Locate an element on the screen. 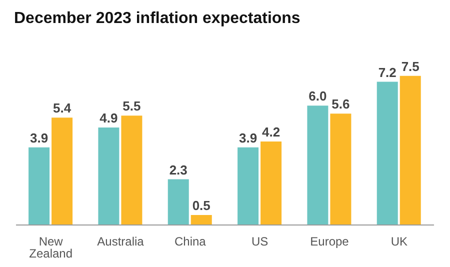 This screenshot has width=450, height=267. data-label: 5.4 is located at coordinates (62, 108).